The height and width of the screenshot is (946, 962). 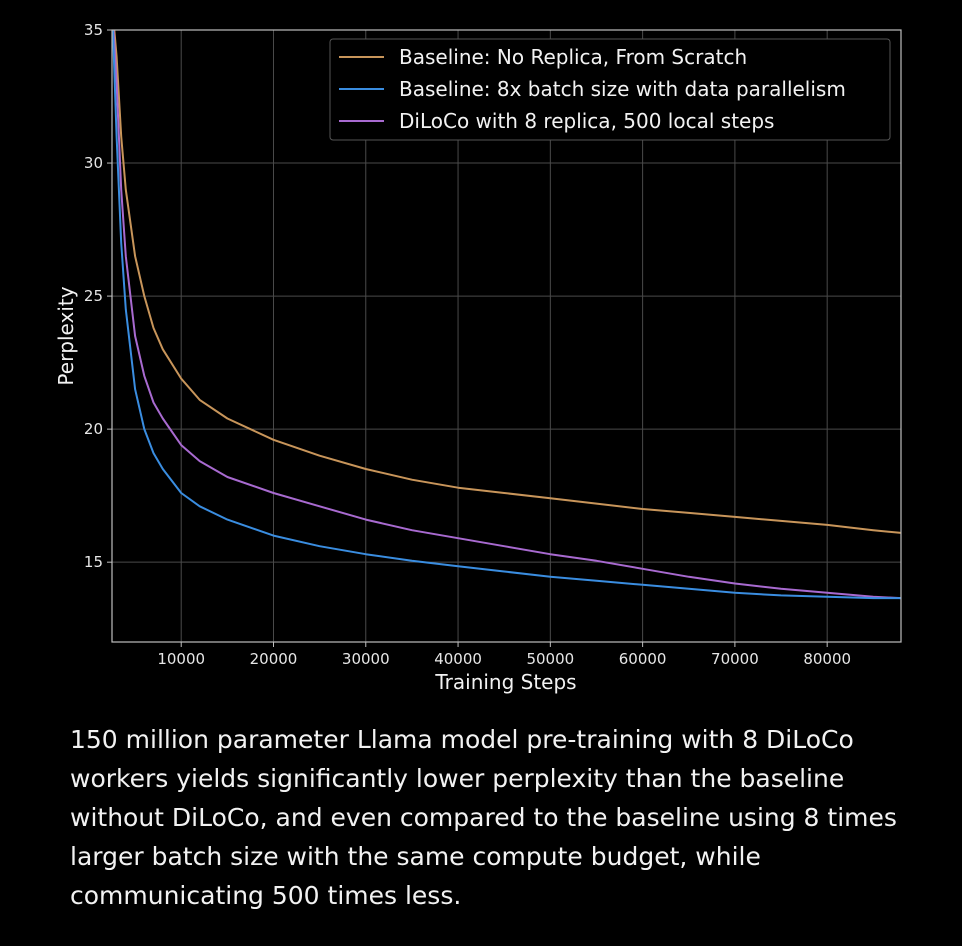 I want to click on legend-box, so click(x=610, y=89).